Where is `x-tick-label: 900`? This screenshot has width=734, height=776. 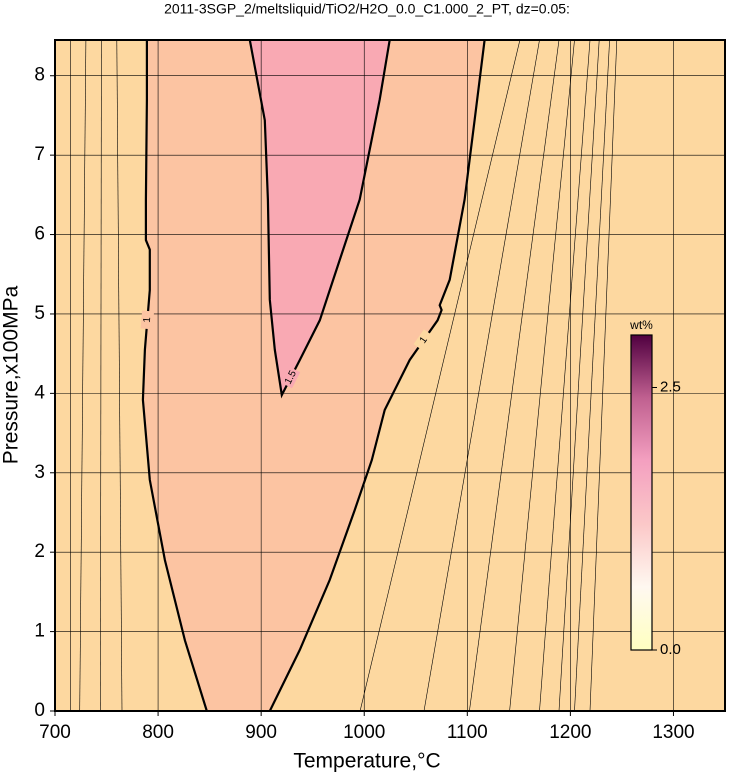
x-tick-label: 900 is located at coordinates (261, 732).